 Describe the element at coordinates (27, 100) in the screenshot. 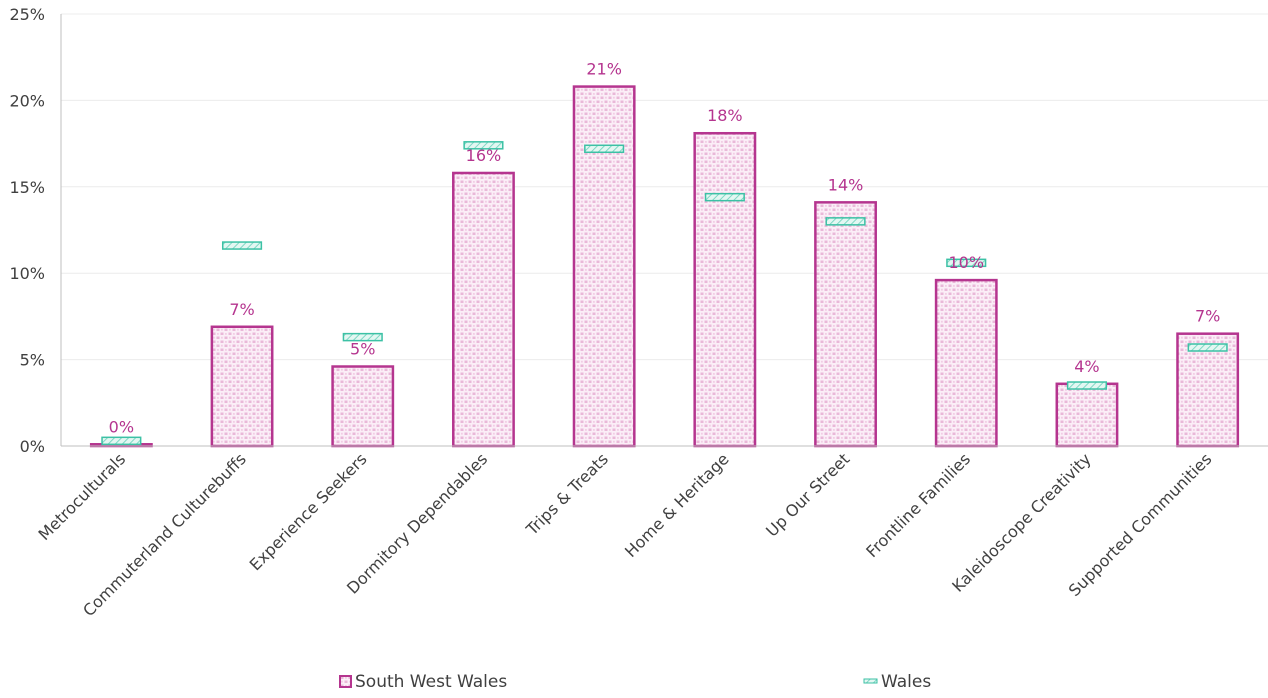

I see `y-tick-label-4: 20%` at that location.